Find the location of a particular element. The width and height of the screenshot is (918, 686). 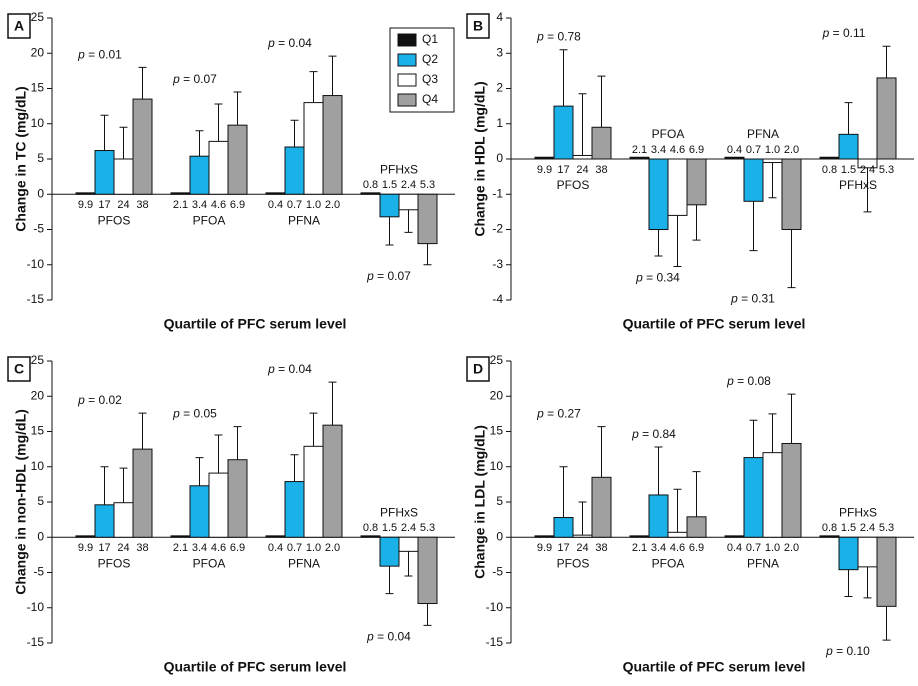

y-tick-label: 3 is located at coordinates (499, 52).